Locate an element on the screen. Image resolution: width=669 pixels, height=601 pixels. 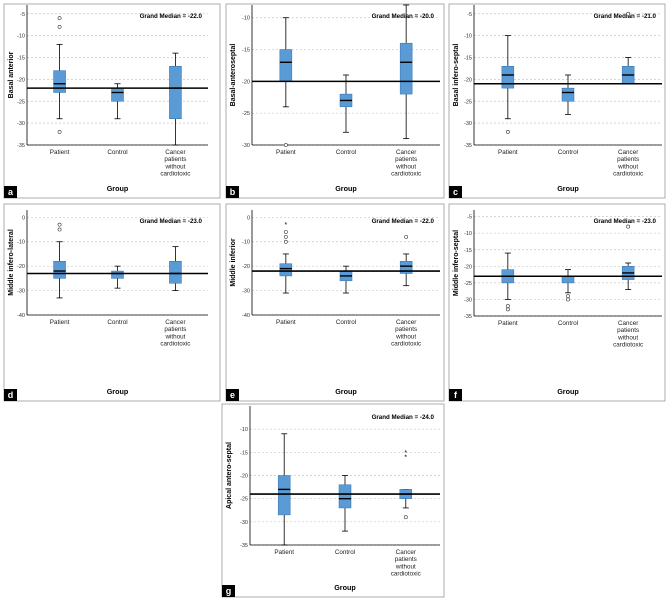
panel-tag-letter: a is located at coordinates (11, 192).